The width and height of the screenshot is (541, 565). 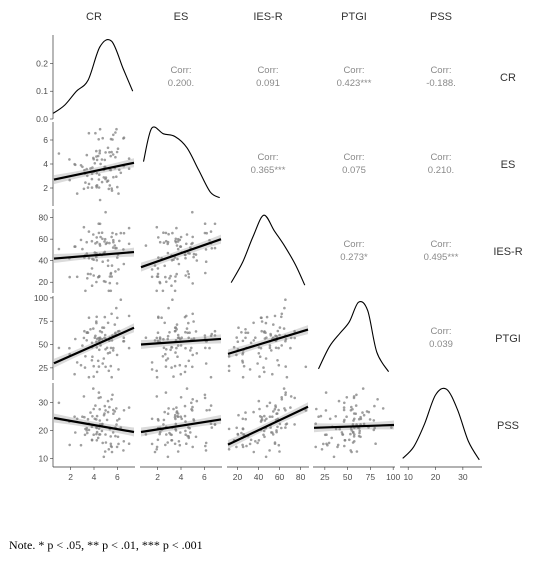 I want to click on x-tick-label: 40, so click(x=259, y=477).